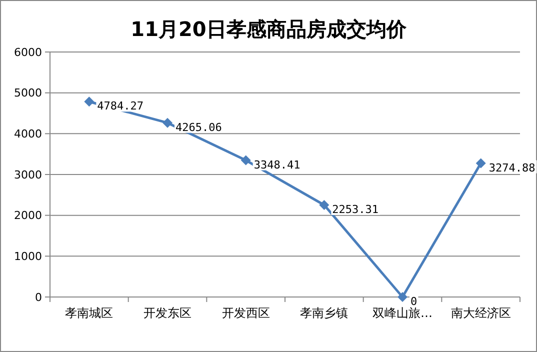  I want to click on data-label: 4265.06, so click(199, 127).